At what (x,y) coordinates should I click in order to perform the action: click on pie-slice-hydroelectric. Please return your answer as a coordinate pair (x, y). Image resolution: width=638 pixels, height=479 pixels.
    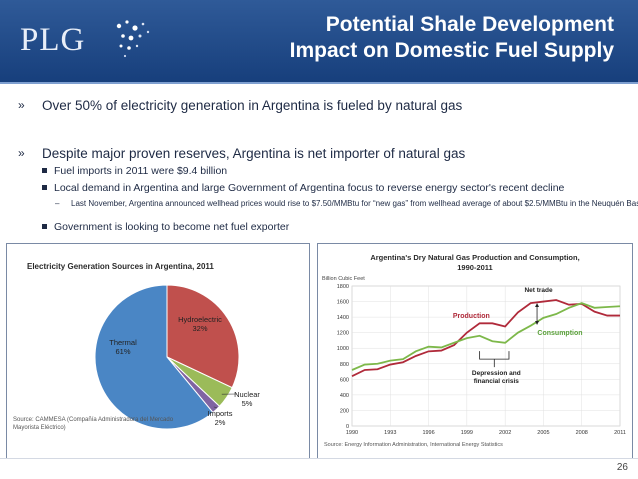
    Looking at the image, I should click on (203, 336).